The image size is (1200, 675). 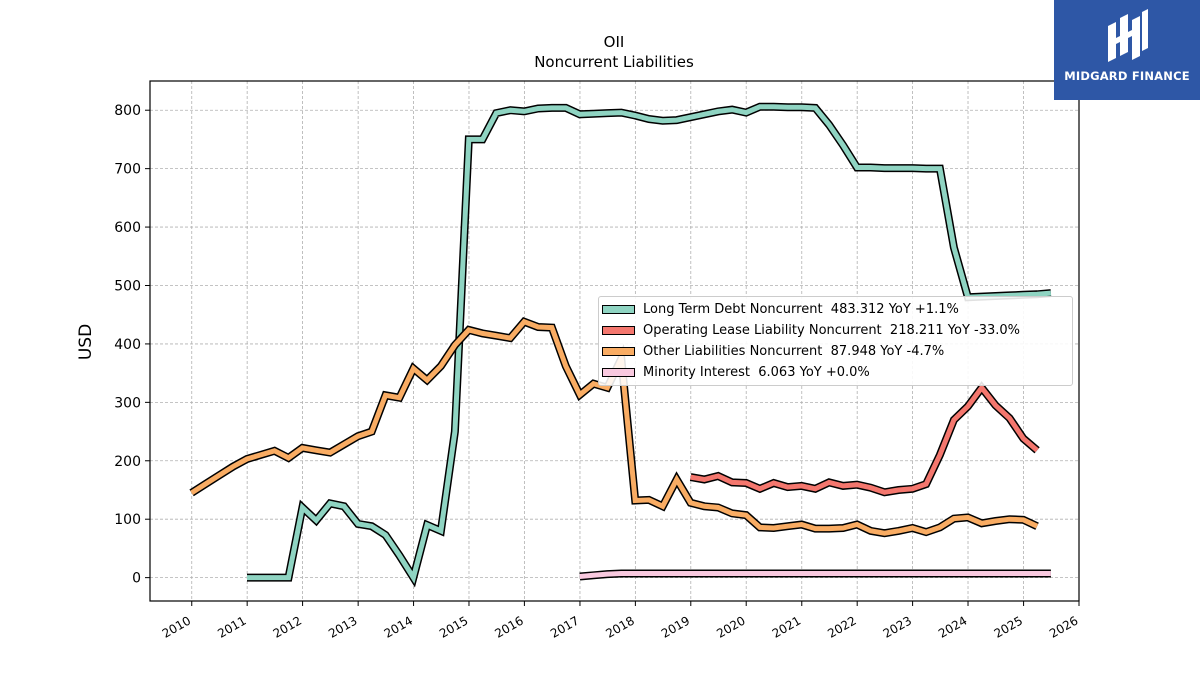 What do you see at coordinates (675, 626) in the screenshot?
I see `x-tick-label: 2019` at bounding box center [675, 626].